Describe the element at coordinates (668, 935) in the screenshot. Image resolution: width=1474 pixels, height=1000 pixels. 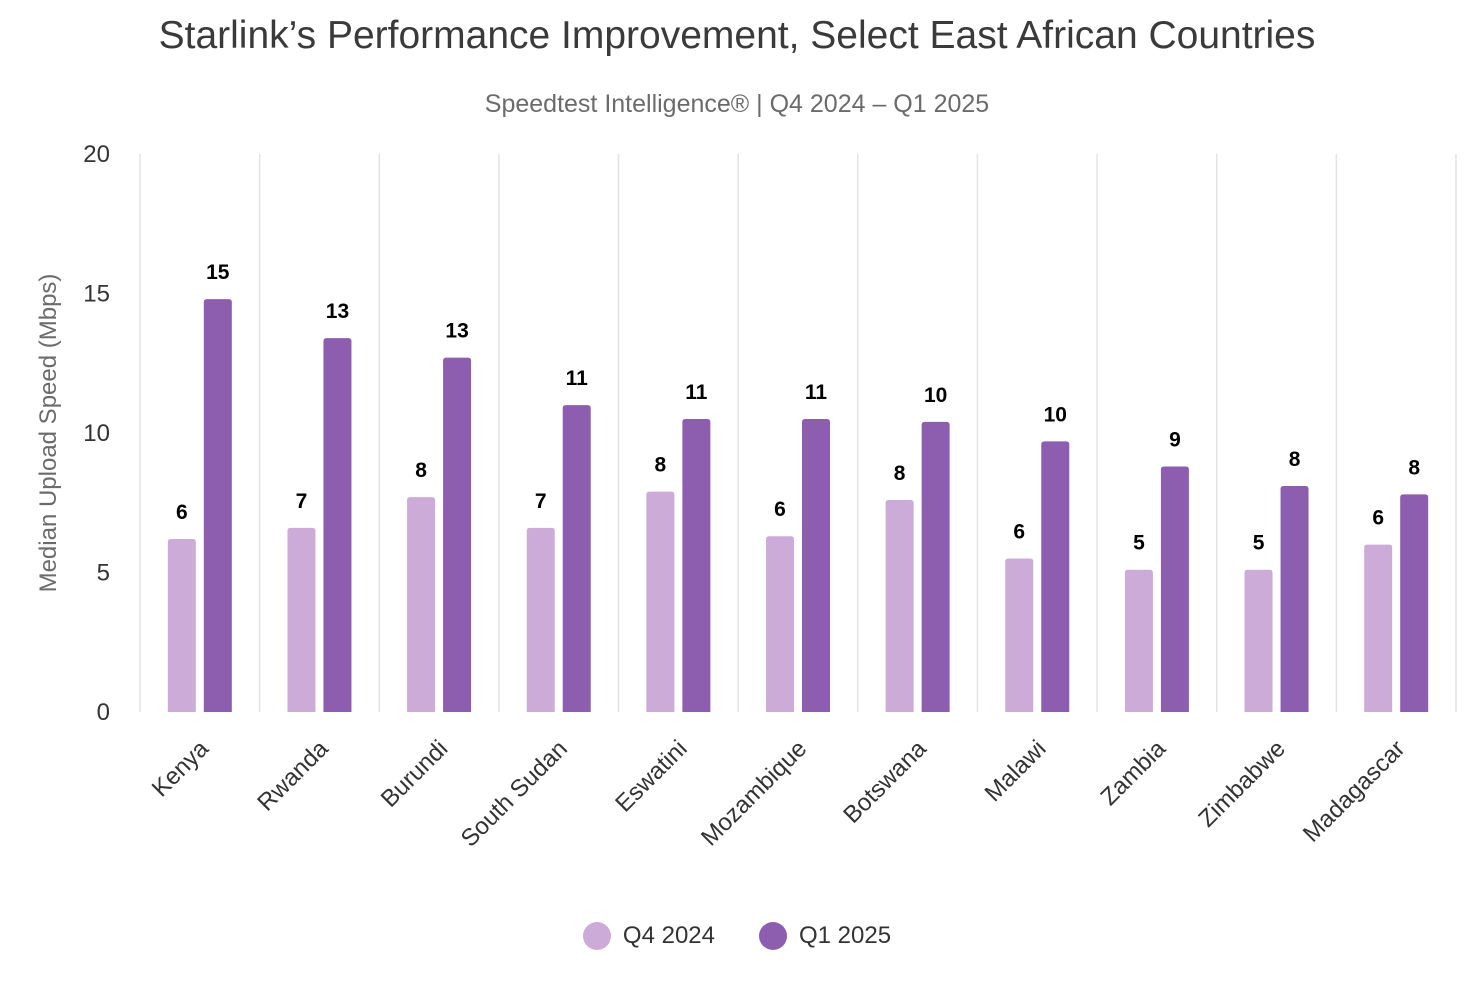
I see `legend-label-q4-2024: Q4 2024` at that location.